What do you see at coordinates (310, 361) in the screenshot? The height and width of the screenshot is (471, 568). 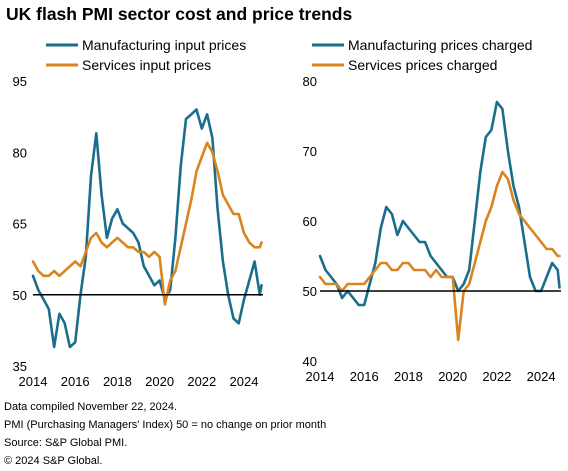 I see `right-y-tick-40: 40` at bounding box center [310, 361].